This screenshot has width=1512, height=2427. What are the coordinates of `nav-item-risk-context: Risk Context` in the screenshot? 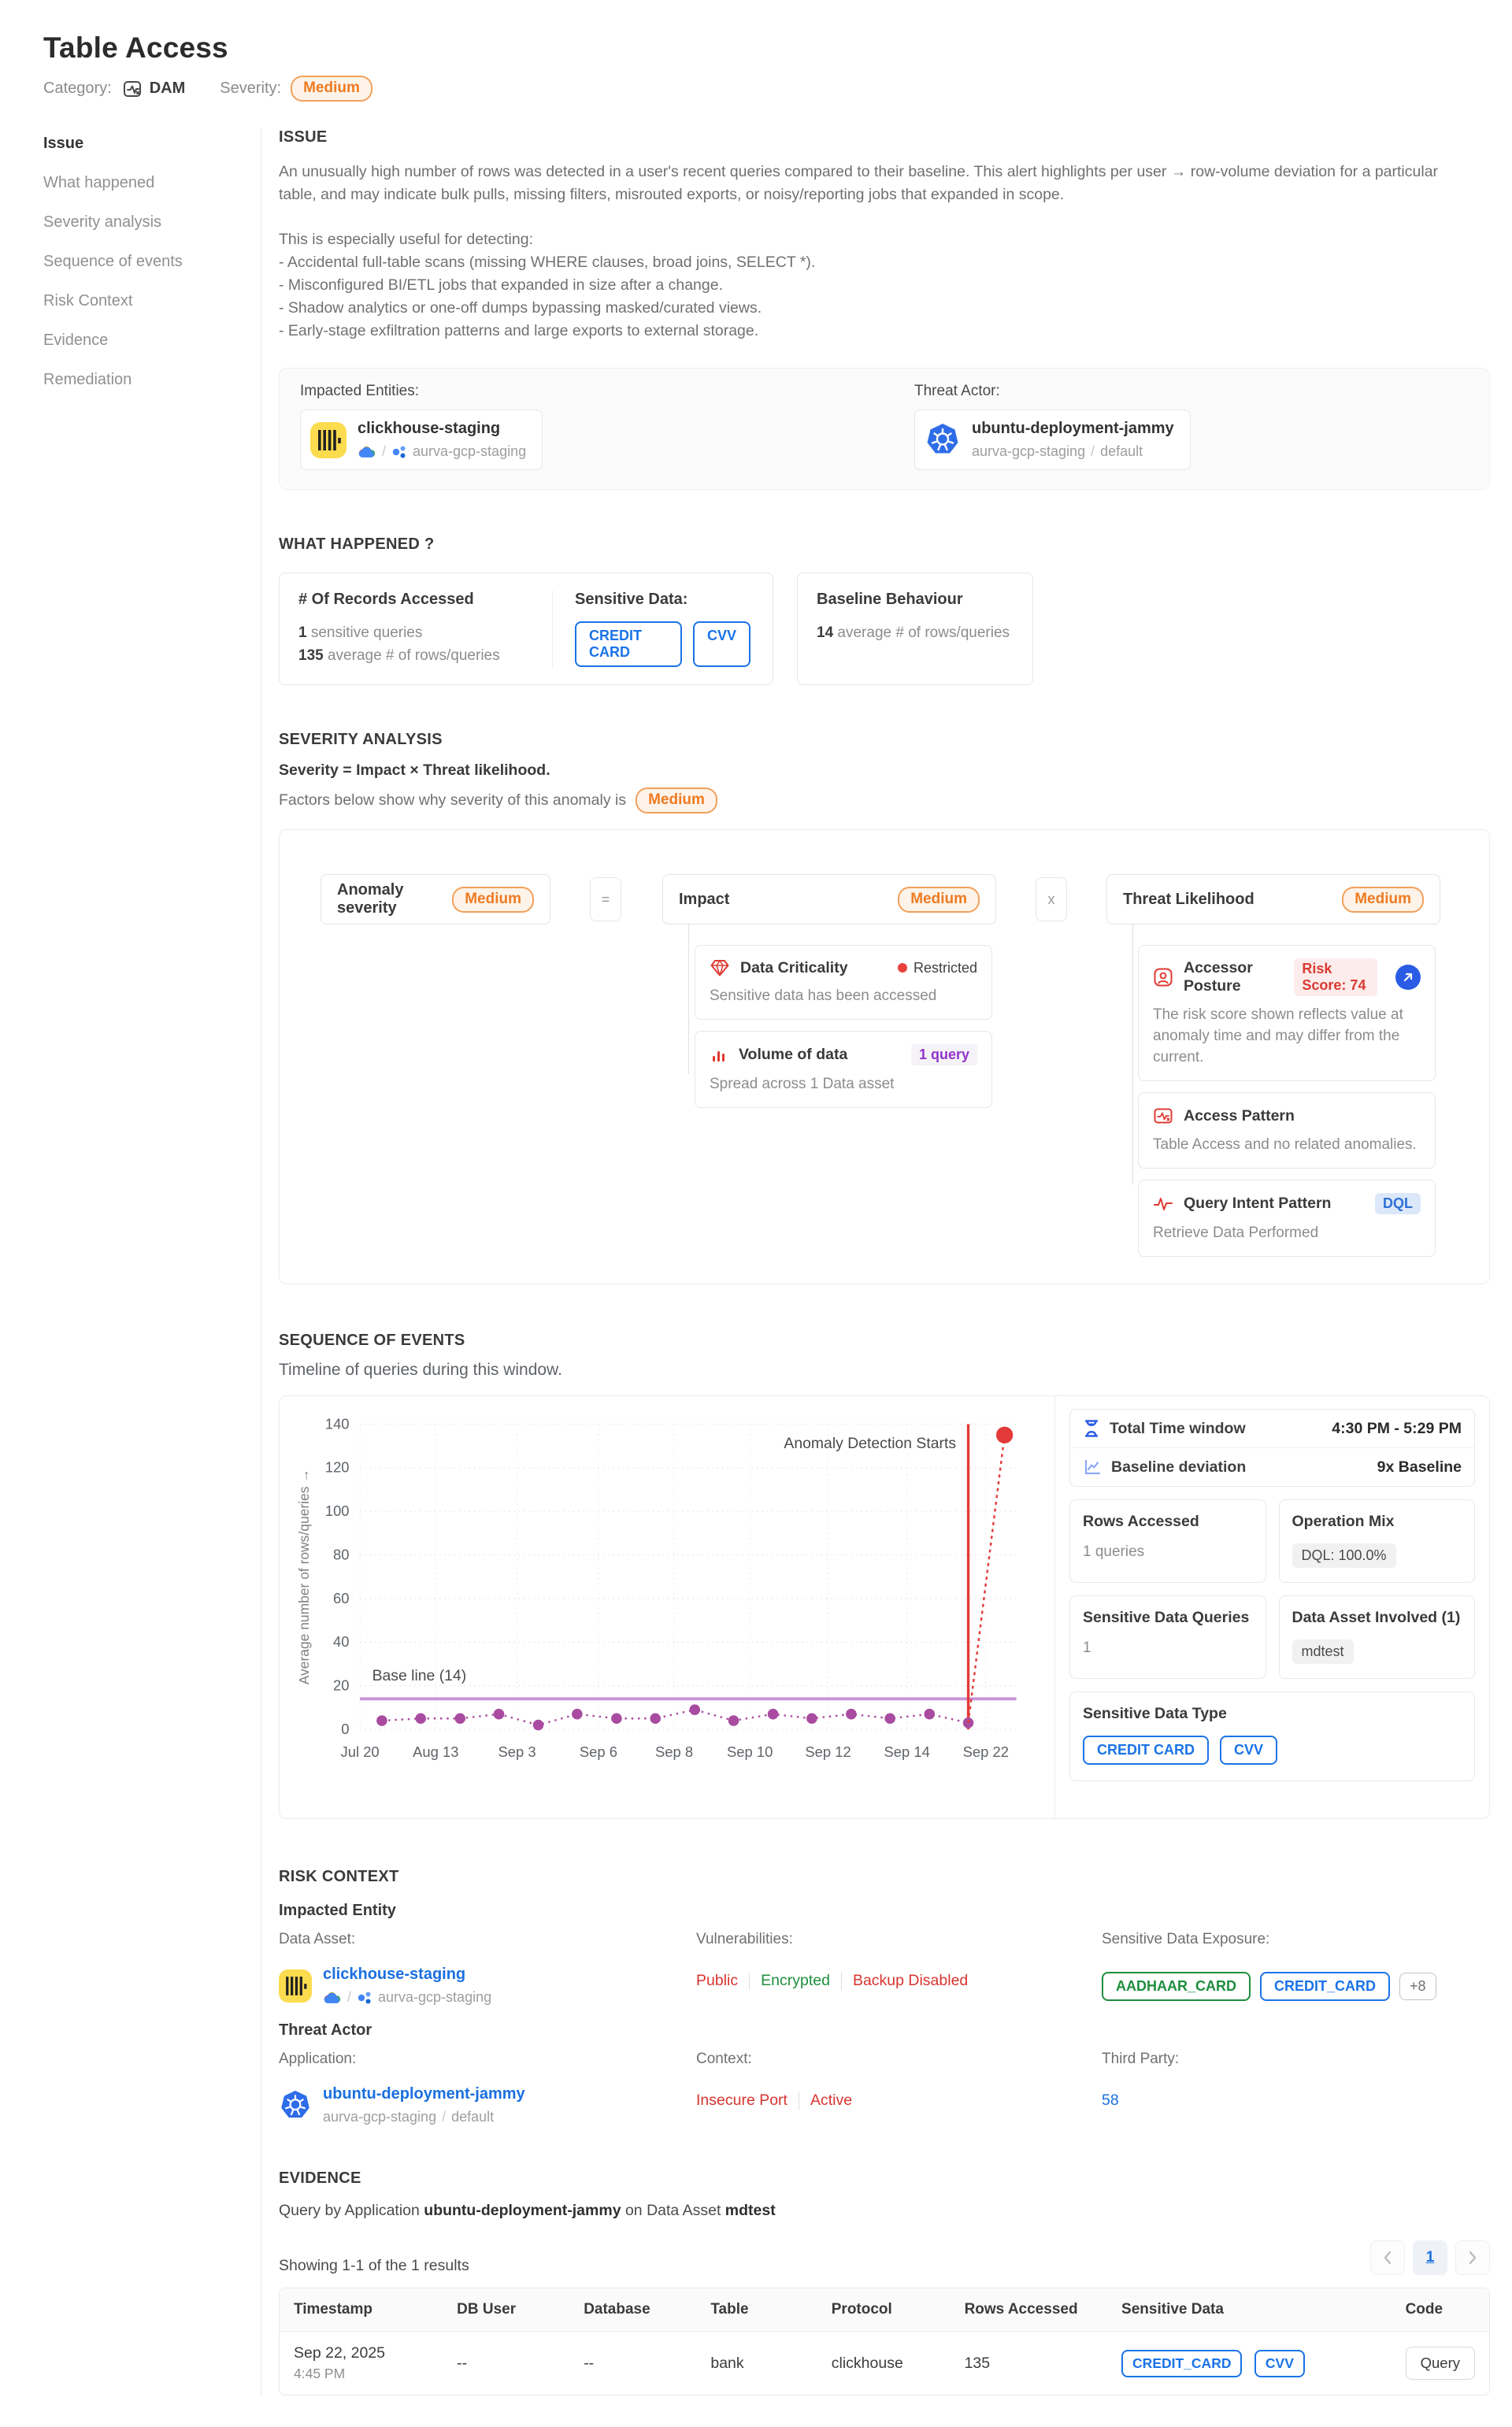 It's located at (88, 300).